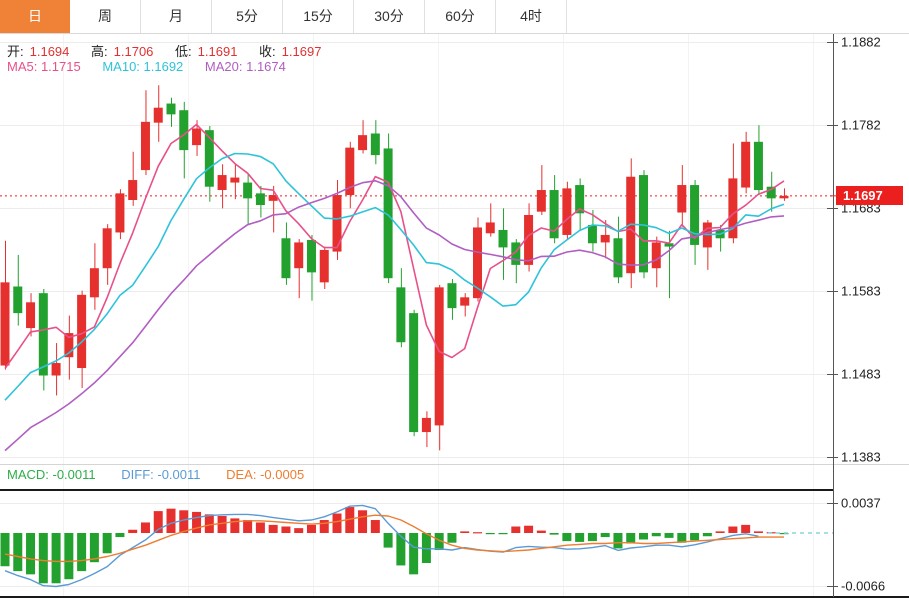 This screenshot has width=909, height=598. Describe the element at coordinates (267, 51) in the screenshot. I see `close-label: 收:` at that location.